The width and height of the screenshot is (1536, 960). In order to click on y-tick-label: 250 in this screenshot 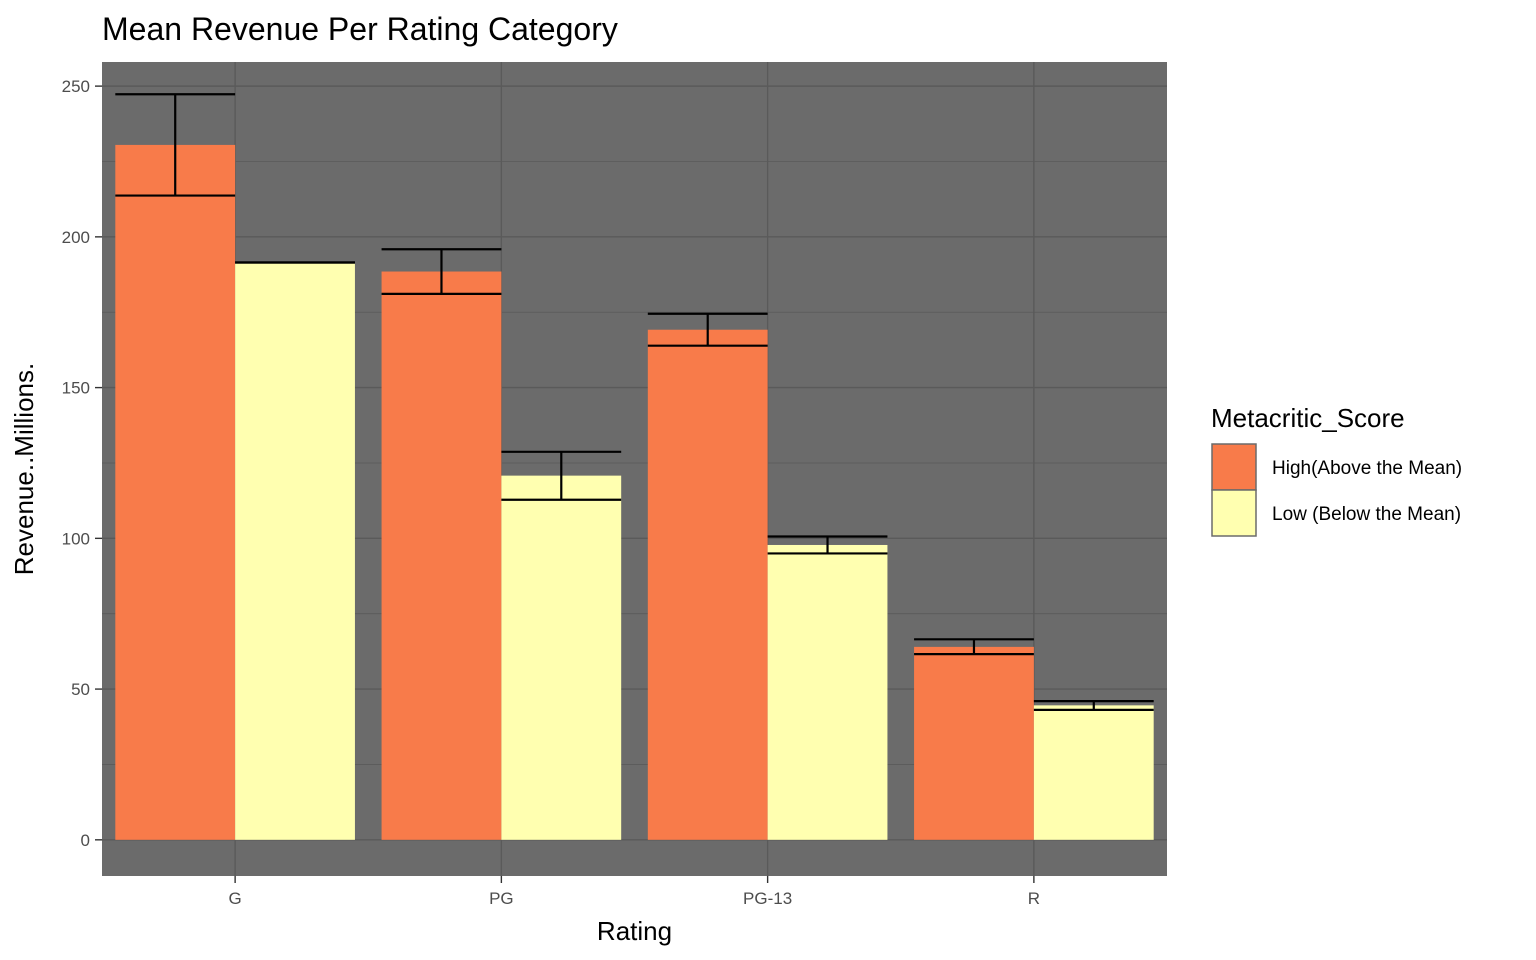, I will do `click(76, 86)`.